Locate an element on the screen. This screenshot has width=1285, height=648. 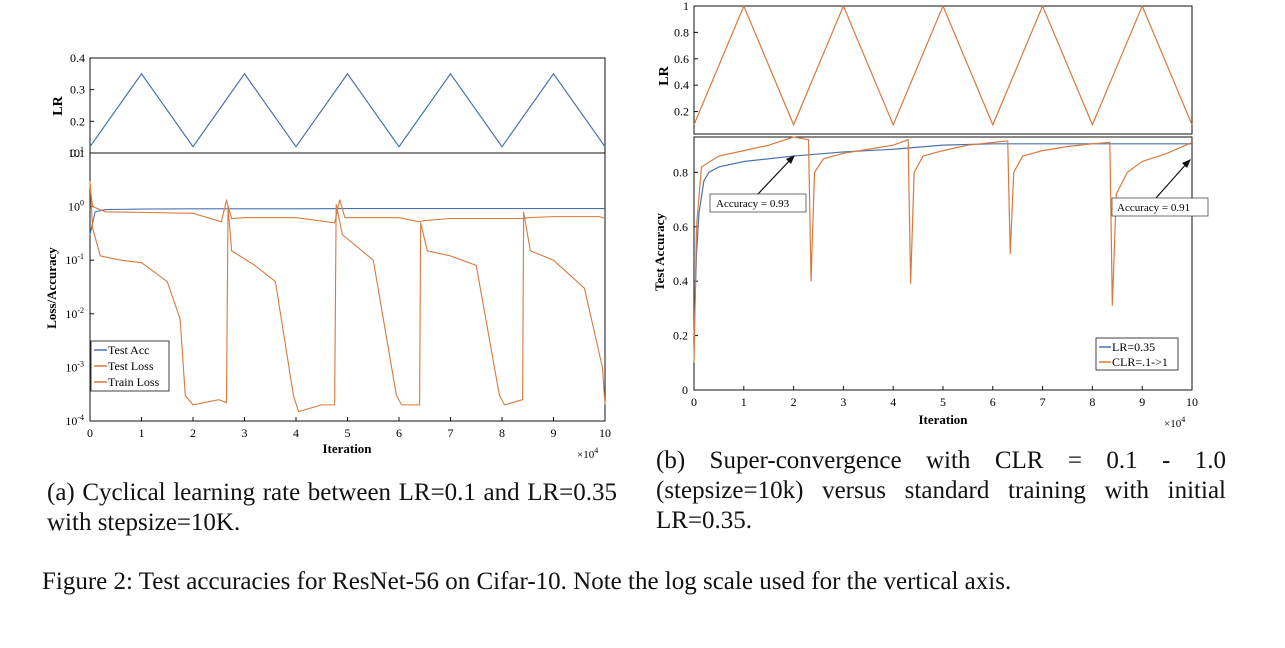
chart-a-x-multiplier: ×10⁴ is located at coordinates (587, 453).